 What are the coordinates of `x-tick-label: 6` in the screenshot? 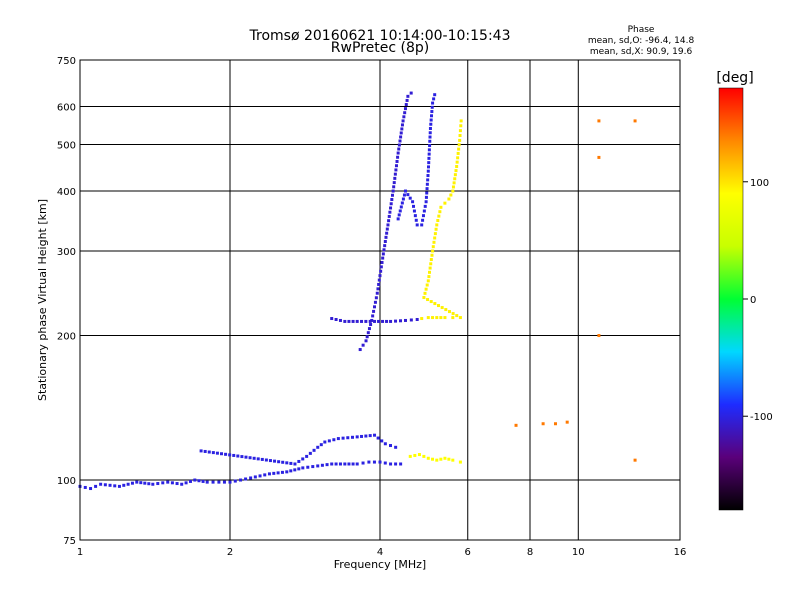 It's located at (468, 552).